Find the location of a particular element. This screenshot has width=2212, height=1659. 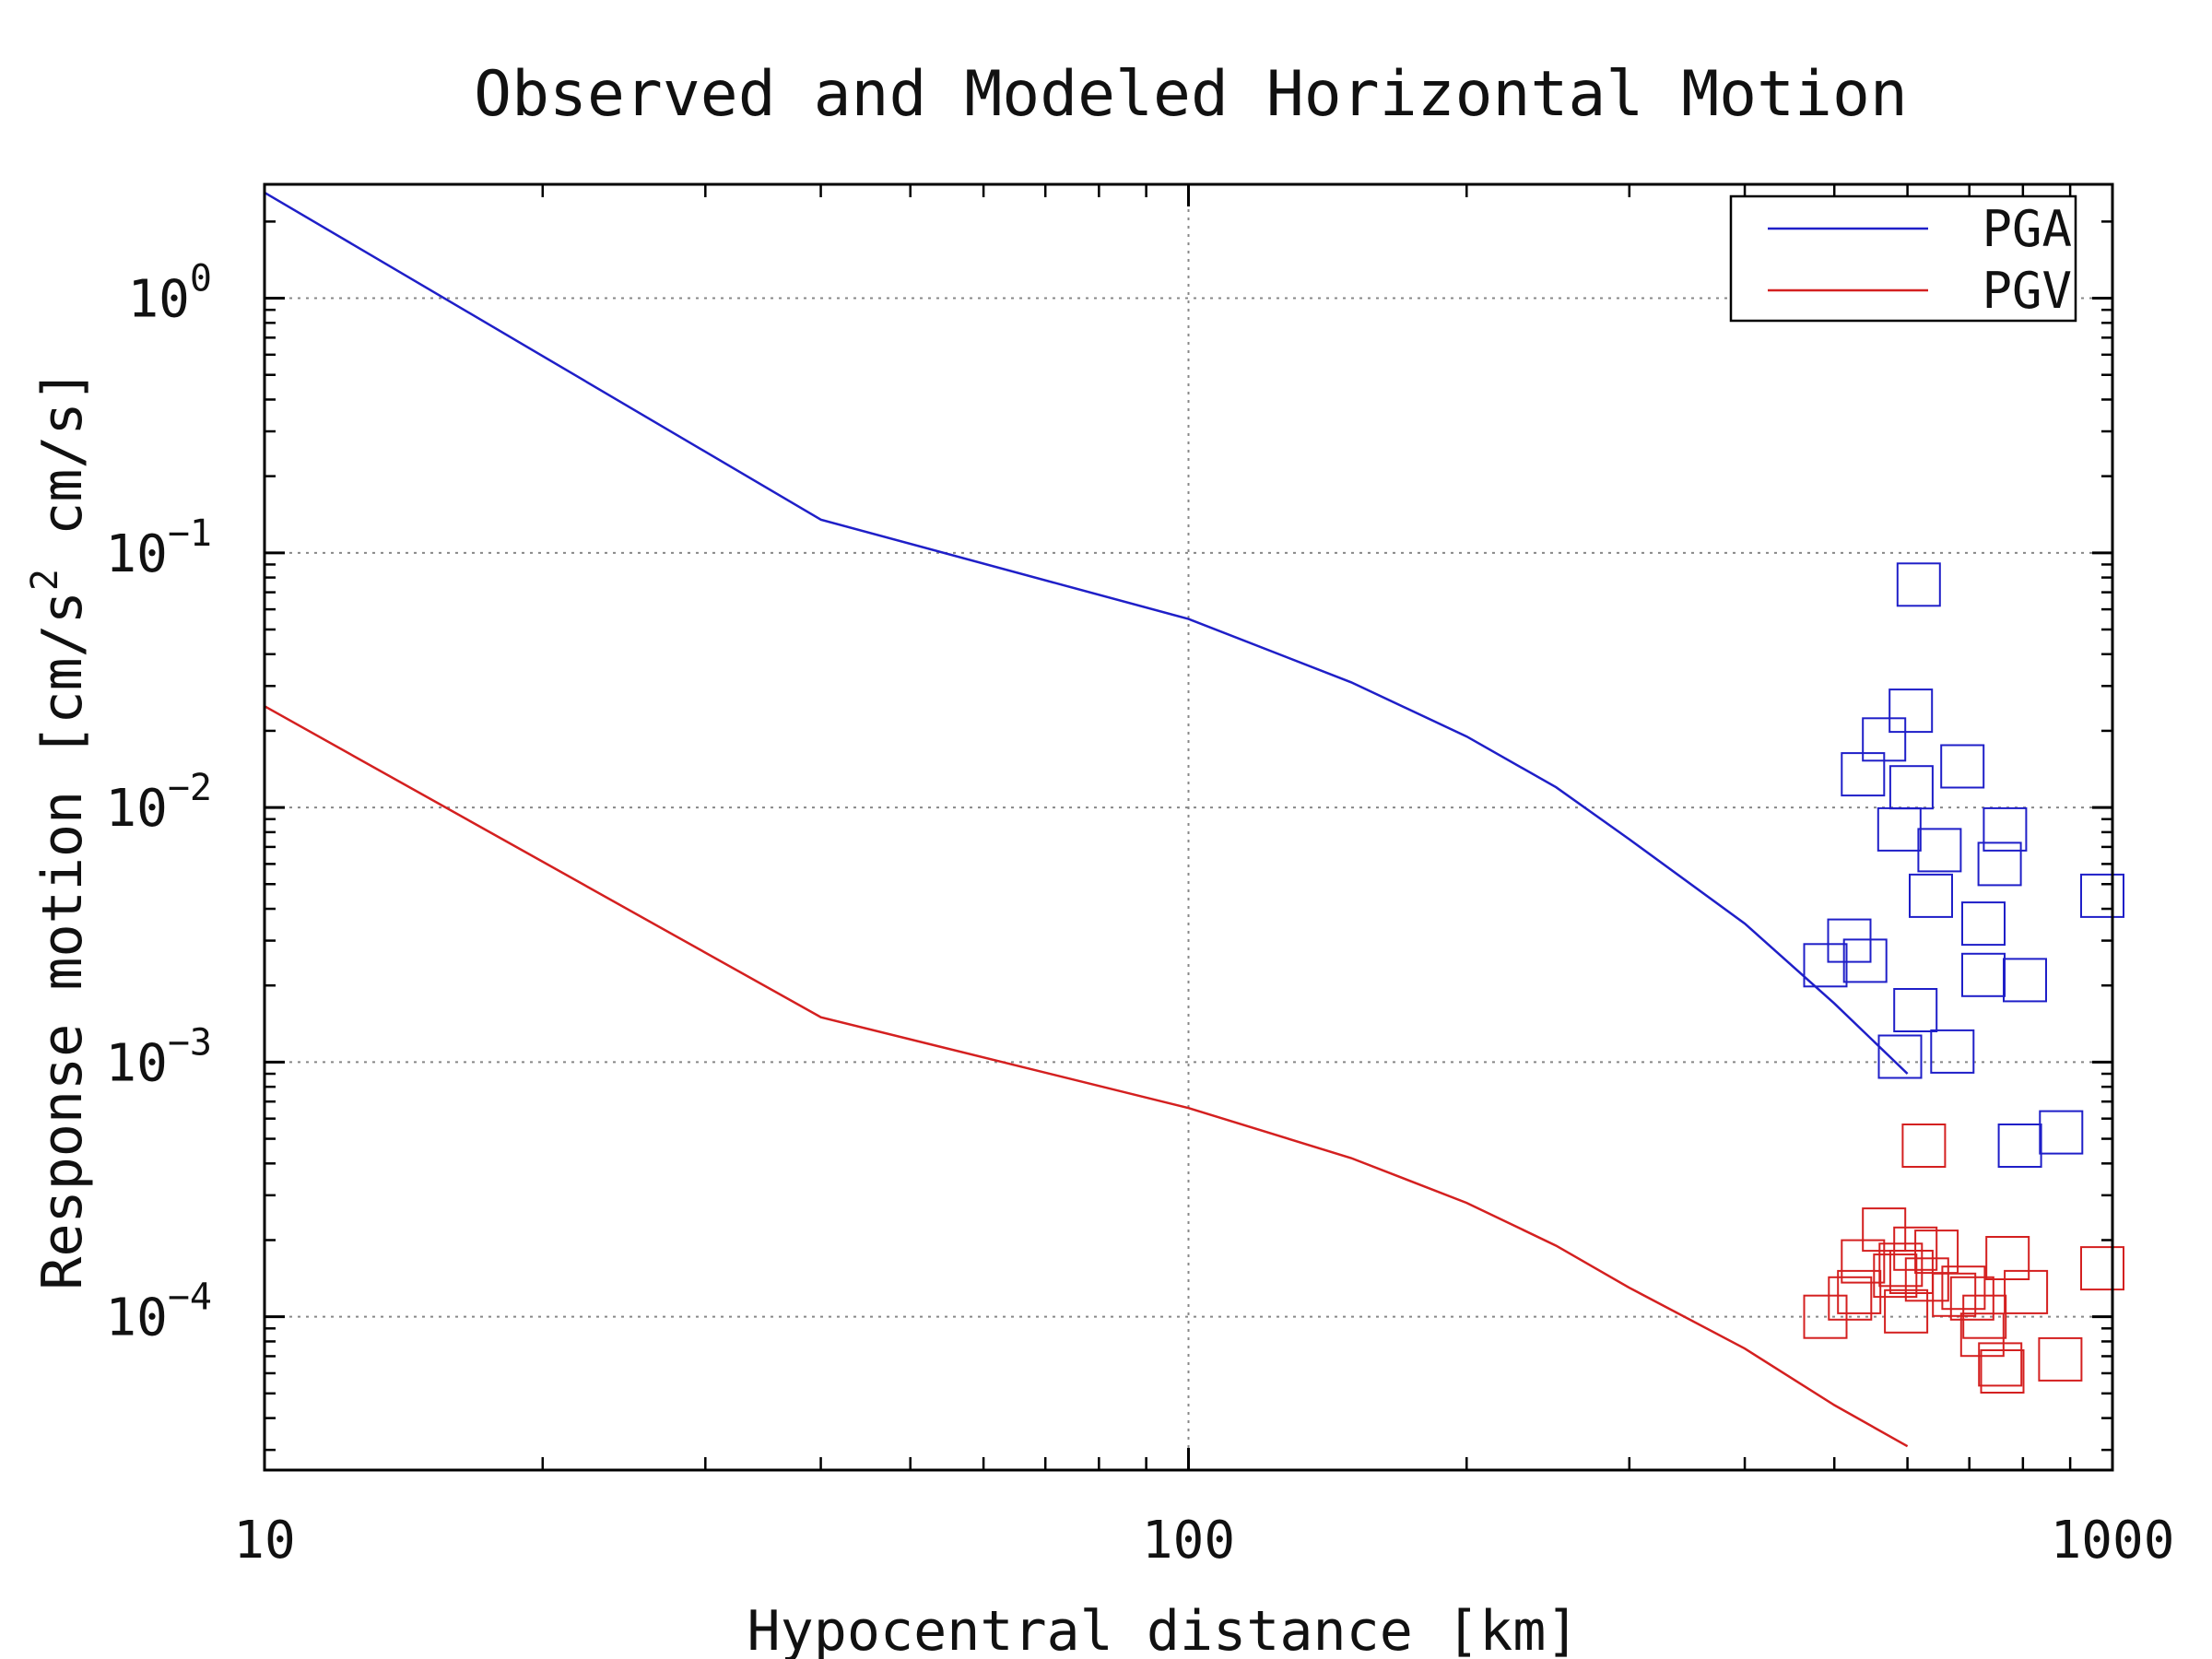

y-tick-labels: 10⁰ 10⁻¹ 10⁻² 10⁻³ 10⁻⁴ is located at coordinates (158, 803).